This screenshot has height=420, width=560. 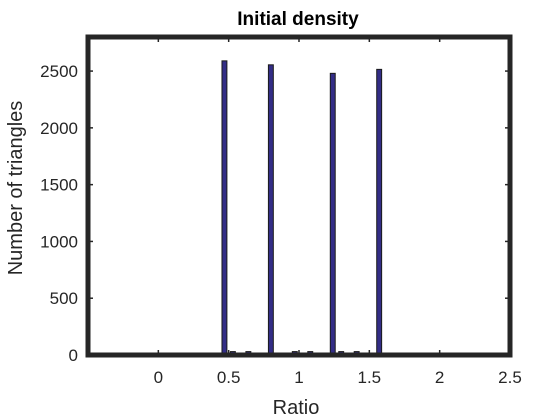 What do you see at coordinates (298, 377) in the screenshot?
I see `x-tick-label: 1` at bounding box center [298, 377].